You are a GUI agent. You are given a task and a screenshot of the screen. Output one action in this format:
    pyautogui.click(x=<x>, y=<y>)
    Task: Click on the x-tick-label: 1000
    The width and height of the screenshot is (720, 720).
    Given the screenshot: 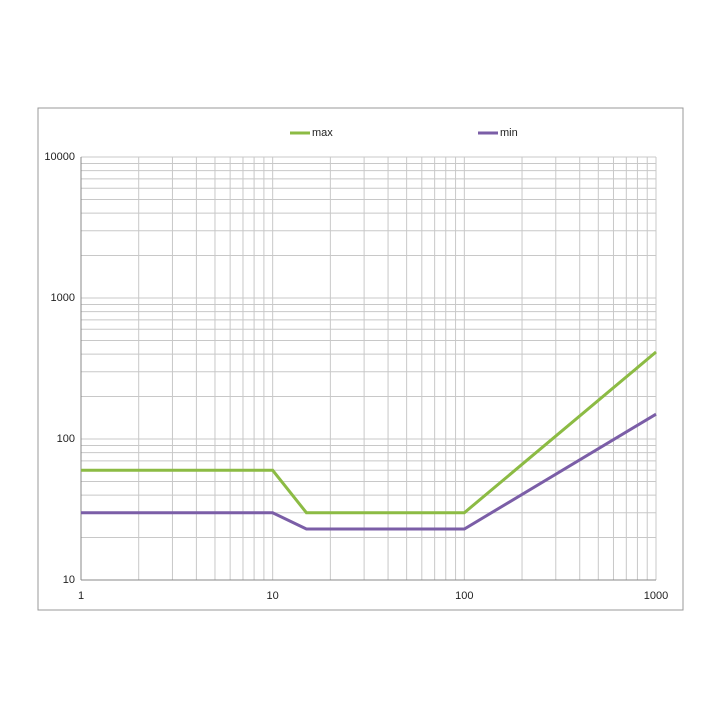 What is the action you would take?
    pyautogui.click(x=656, y=596)
    